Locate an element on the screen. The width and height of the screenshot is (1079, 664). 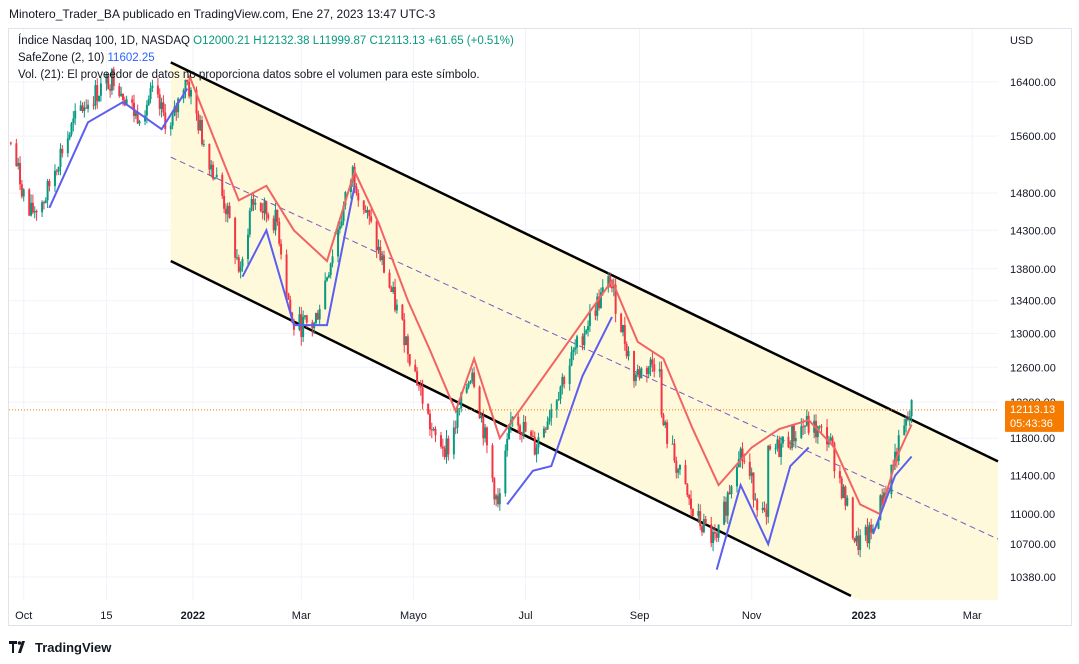
price-tick-label: 14300.00 is located at coordinates (1033, 231).